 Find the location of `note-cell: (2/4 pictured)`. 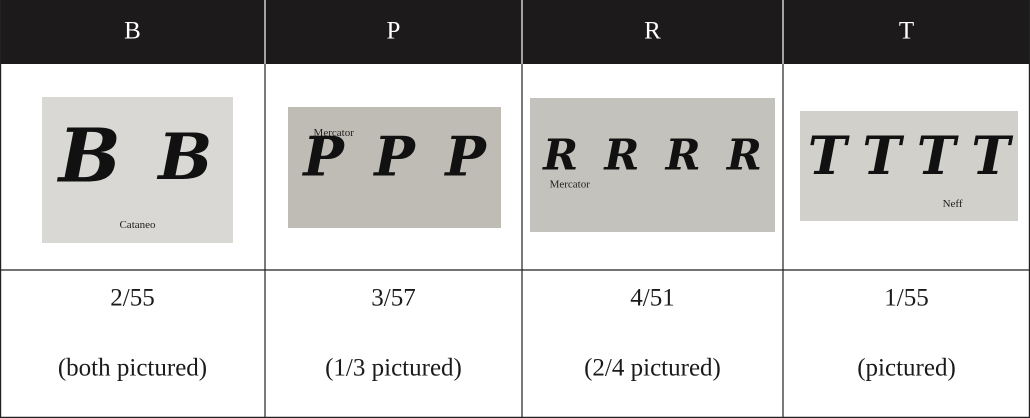

note-cell: (2/4 pictured) is located at coordinates (652, 368).